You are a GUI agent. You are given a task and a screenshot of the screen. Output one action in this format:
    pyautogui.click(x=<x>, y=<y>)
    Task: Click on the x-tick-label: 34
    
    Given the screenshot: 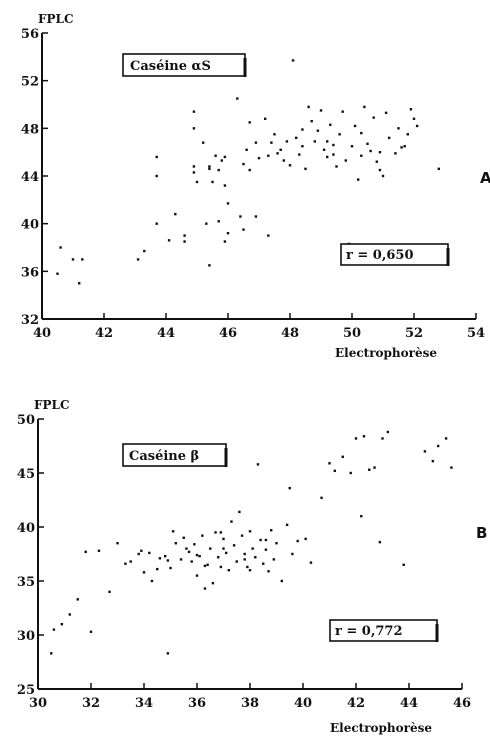 What is the action you would take?
    pyautogui.click(x=144, y=703)
    